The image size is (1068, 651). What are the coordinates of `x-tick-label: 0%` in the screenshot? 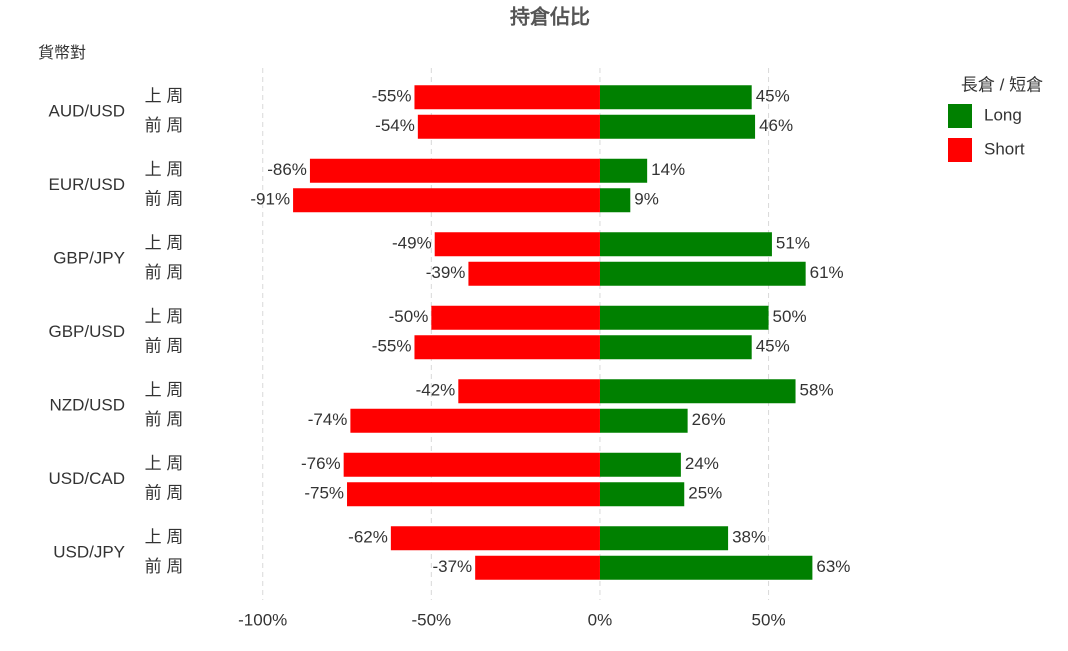 It's located at (600, 619).